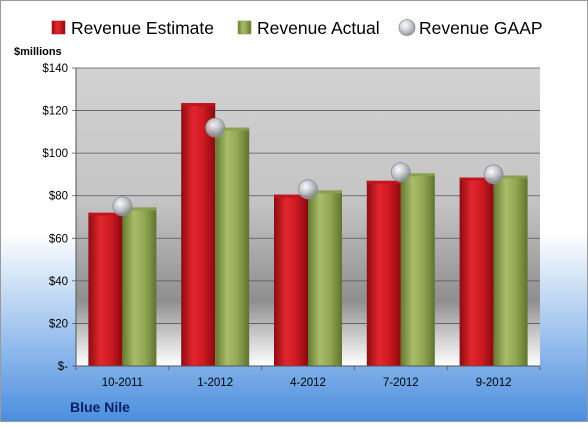 The width and height of the screenshot is (588, 427). What do you see at coordinates (481, 28) in the screenshot?
I see `legend-label: Revenue GAAP` at bounding box center [481, 28].